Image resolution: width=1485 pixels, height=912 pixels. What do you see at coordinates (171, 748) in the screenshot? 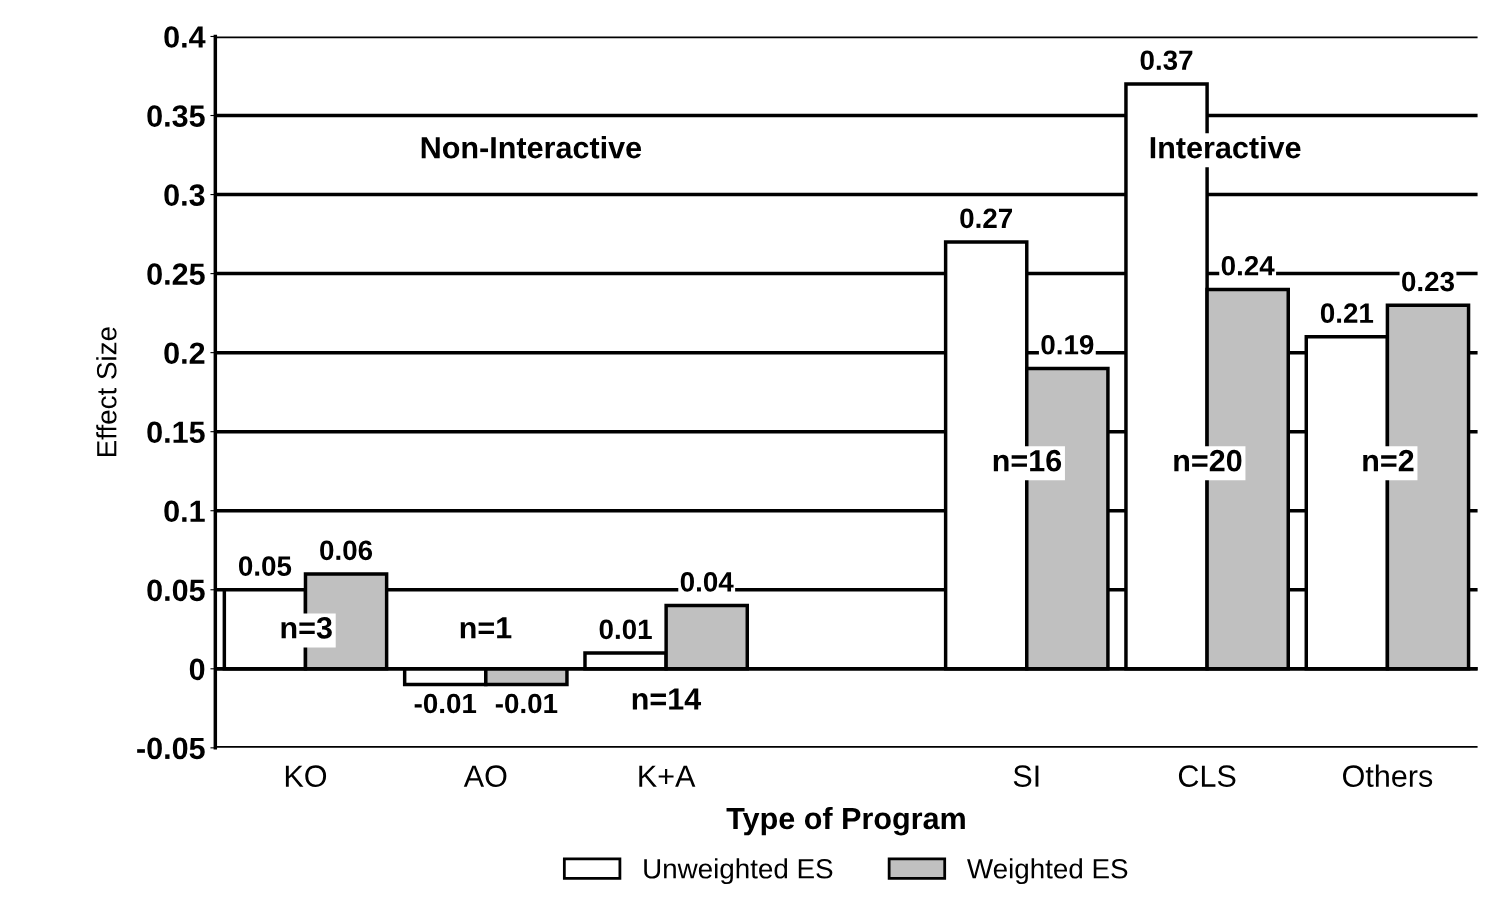
I see `y-tick-label: -0.05` at bounding box center [171, 748].